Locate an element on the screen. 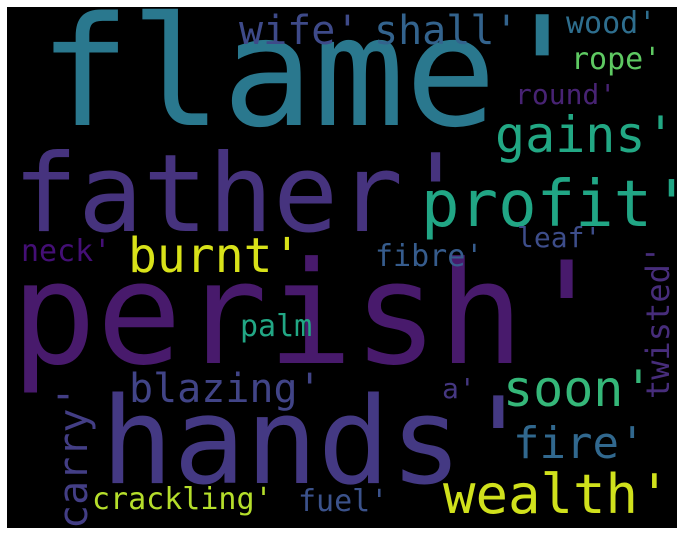  word-wood: wood' is located at coordinates (611, 24).